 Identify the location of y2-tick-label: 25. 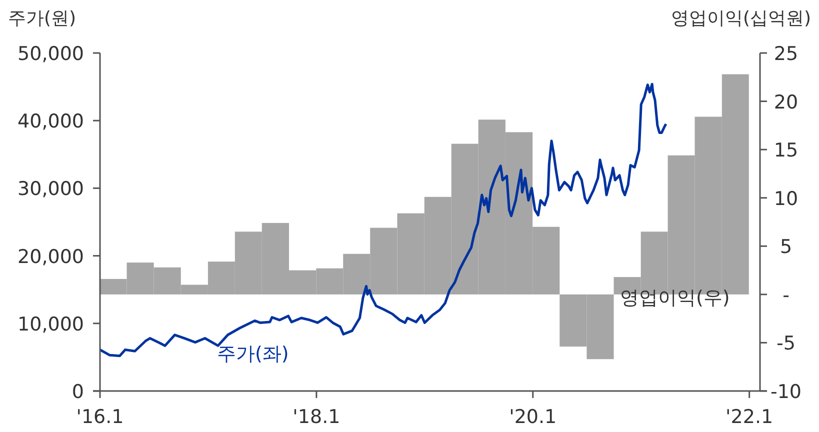
(786, 54).